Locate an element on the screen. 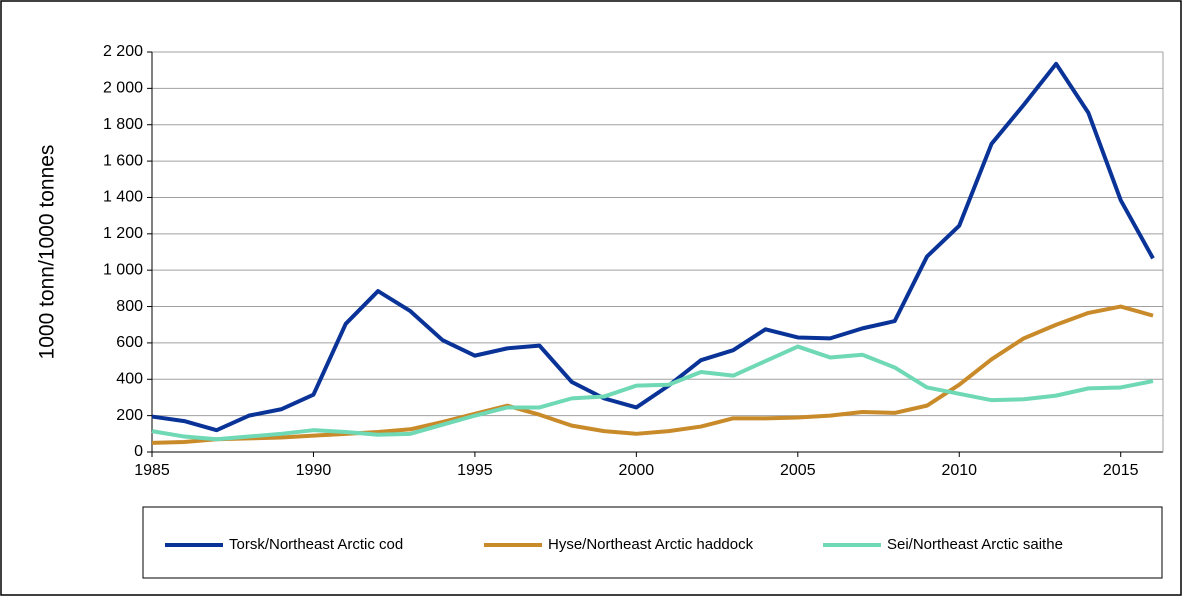  x-tick-label: 2015 is located at coordinates (1121, 470).